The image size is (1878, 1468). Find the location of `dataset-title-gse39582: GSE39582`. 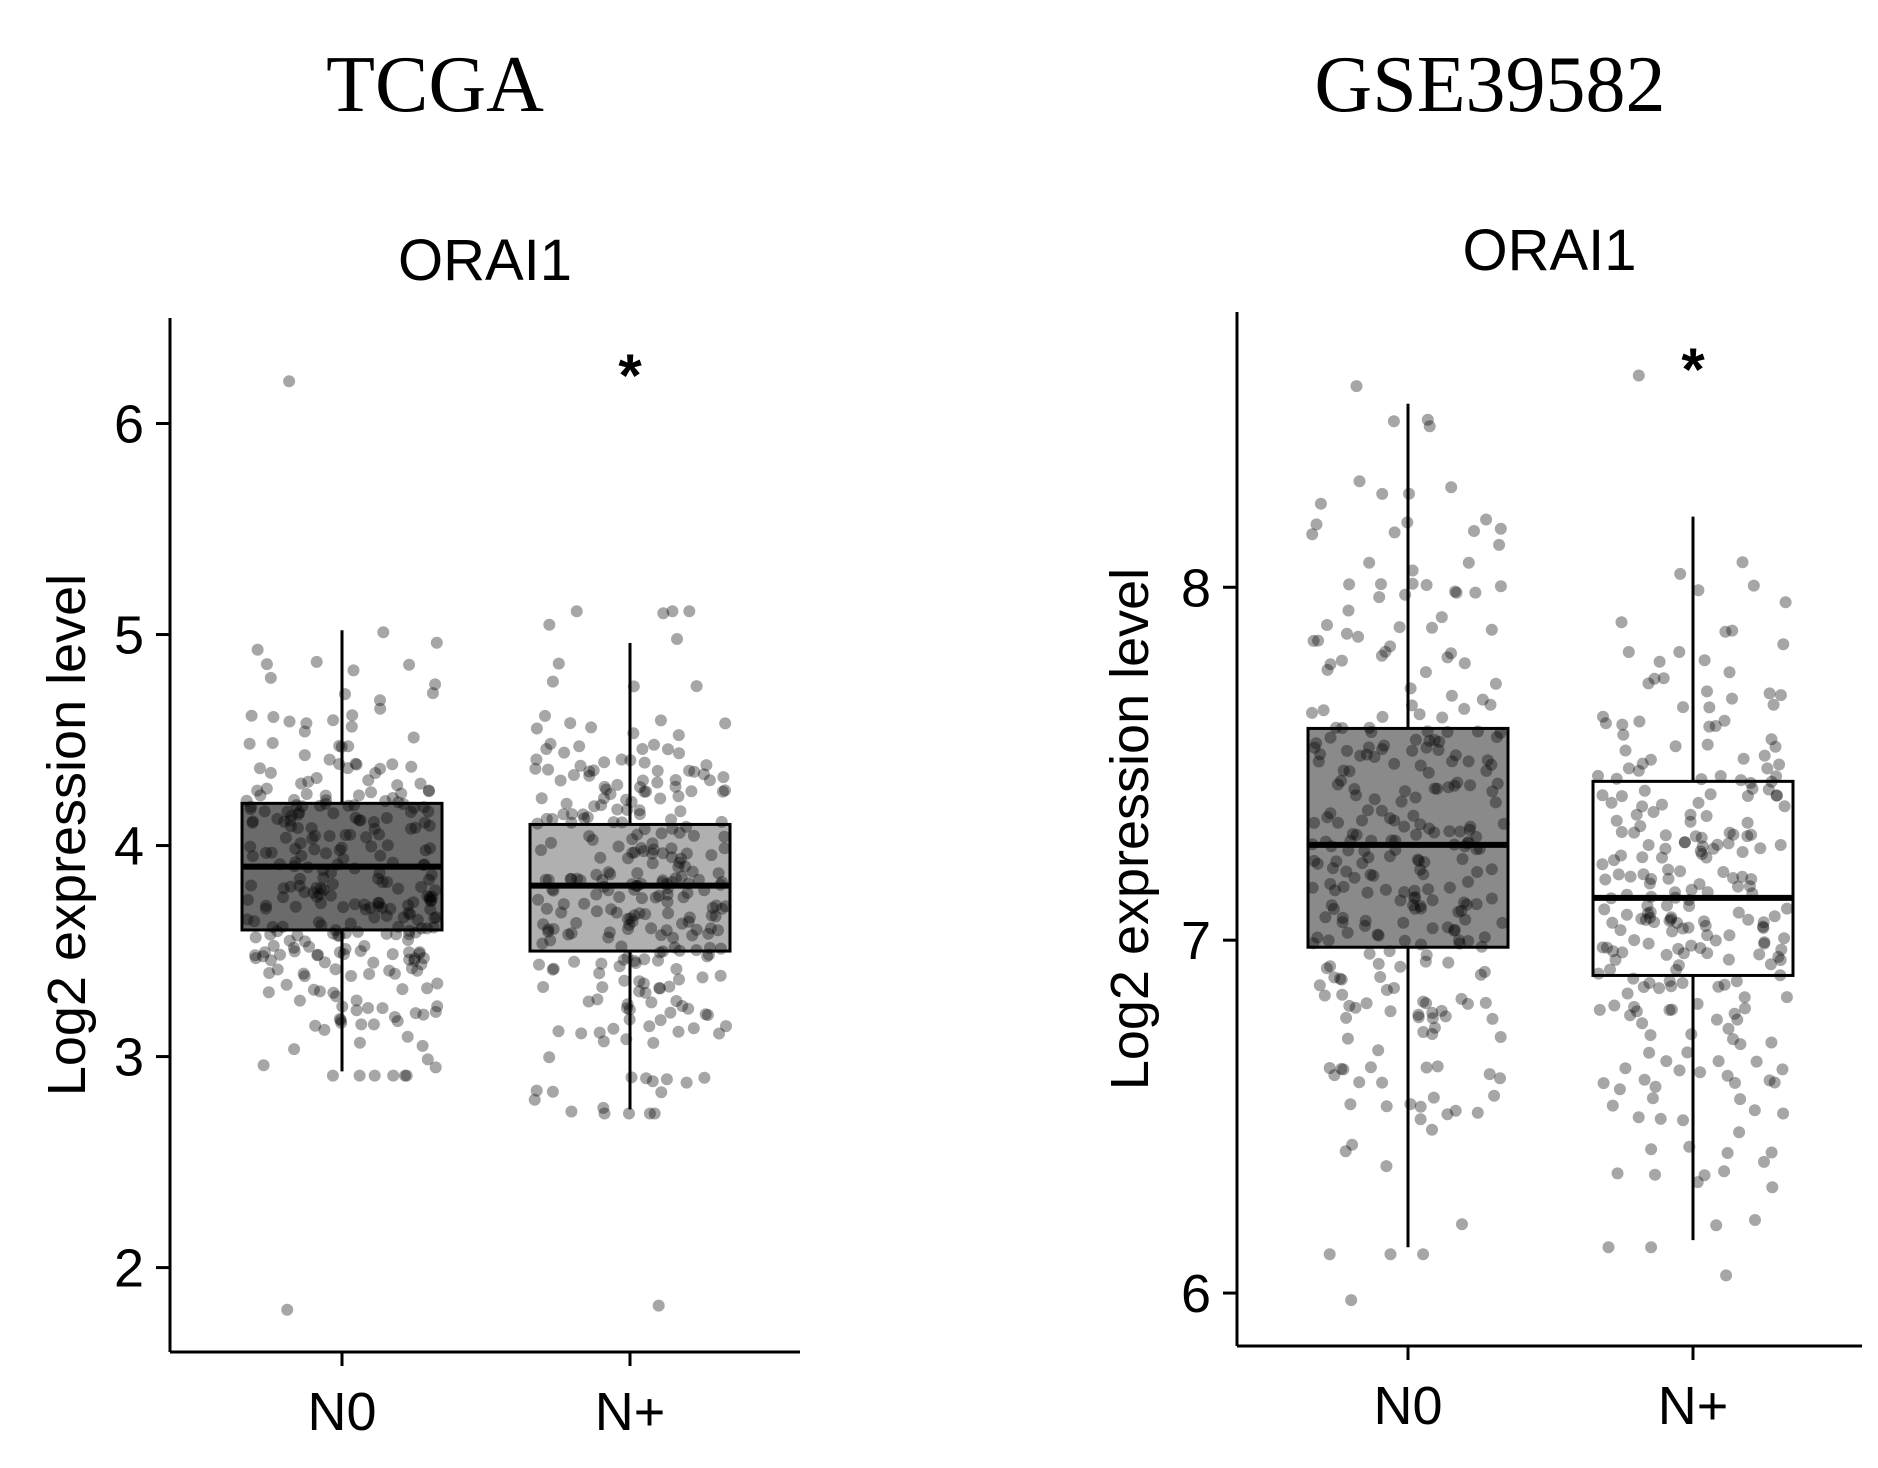

dataset-title-gse39582: GSE39582 is located at coordinates (1490, 85).